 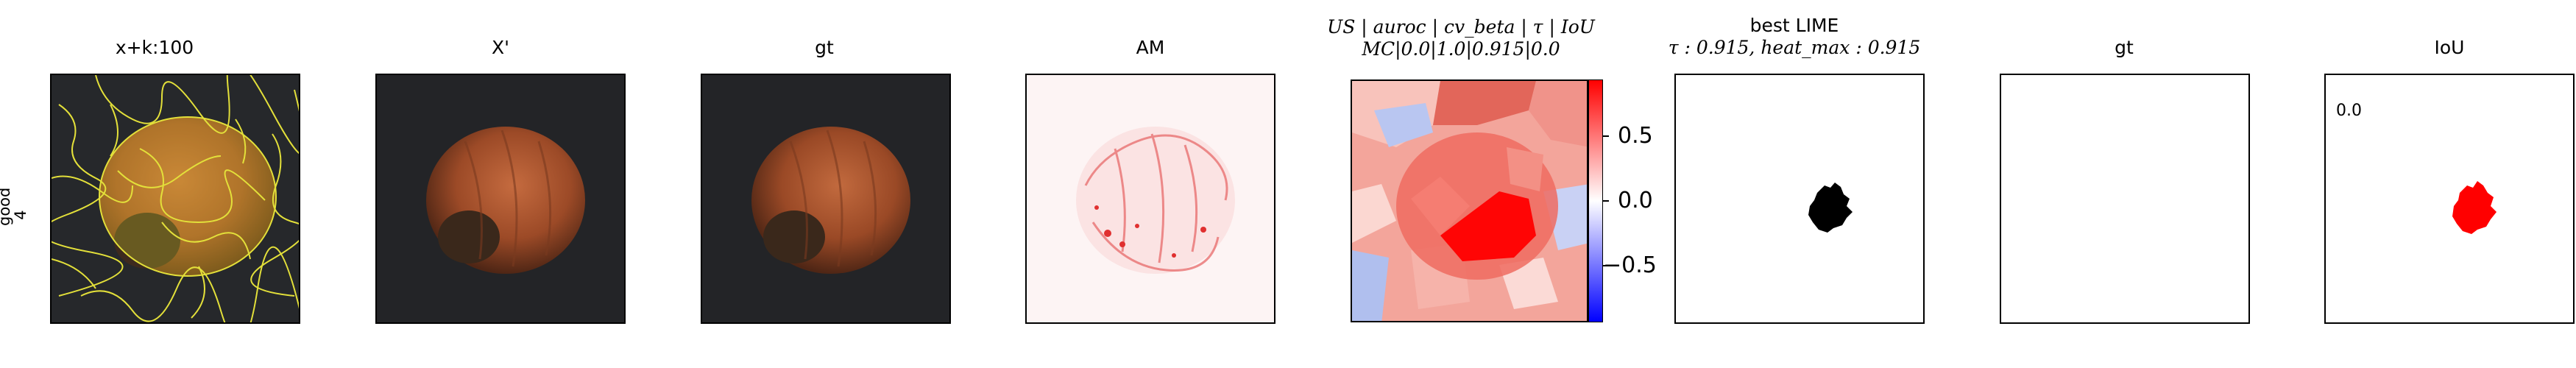 I want to click on panel-title-2: X', so click(x=500, y=47).